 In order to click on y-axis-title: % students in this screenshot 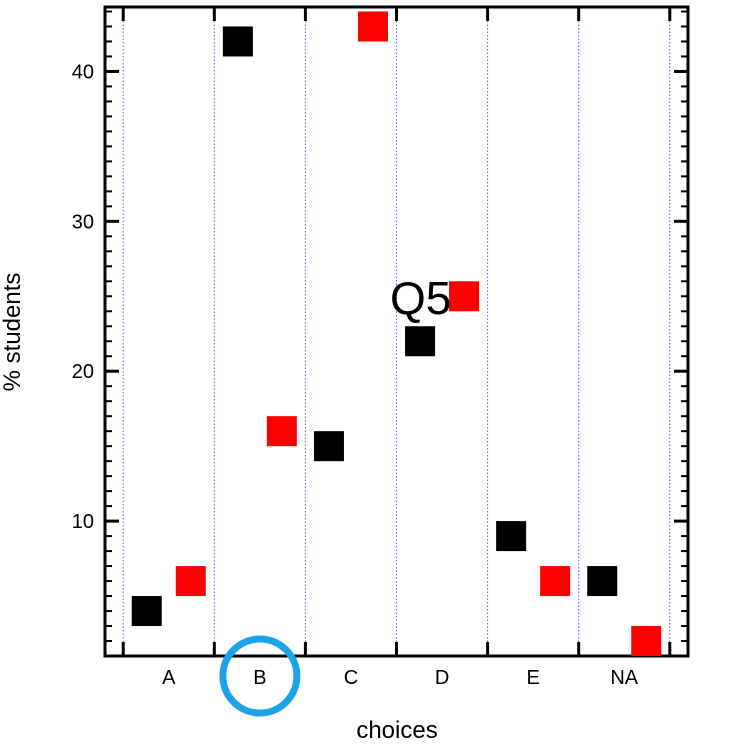, I will do `click(13, 332)`.